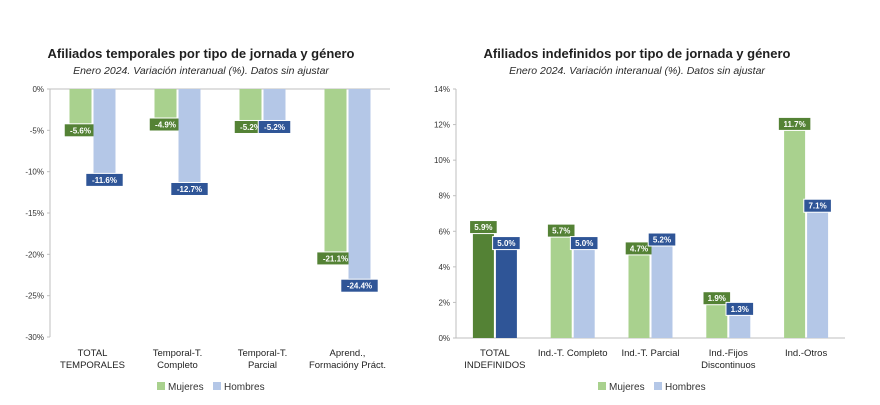  I want to click on category-label: Formacióny Práct., so click(347, 365).